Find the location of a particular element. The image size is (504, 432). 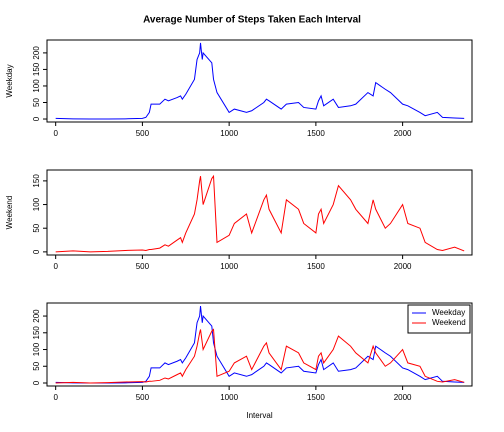

legend-label: Weekday is located at coordinates (448, 312).